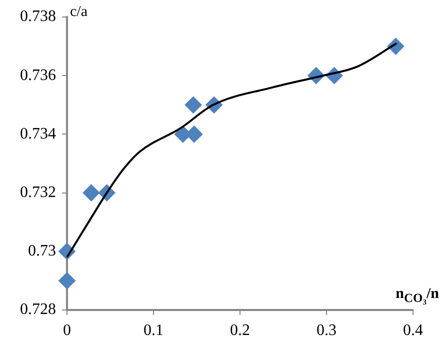  Describe the element at coordinates (38, 133) in the screenshot. I see `y-tick-label: 0.734` at that location.